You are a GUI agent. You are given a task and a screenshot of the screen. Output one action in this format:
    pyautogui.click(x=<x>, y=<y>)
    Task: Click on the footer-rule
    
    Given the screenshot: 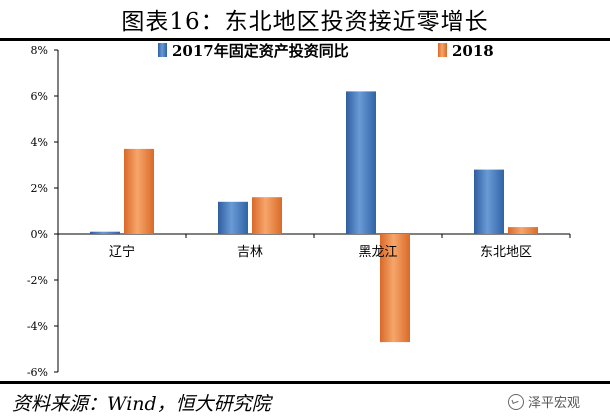 What is the action you would take?
    pyautogui.click(x=305, y=382)
    